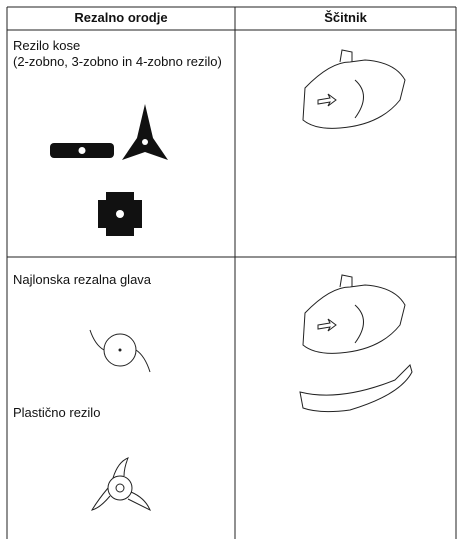 This screenshot has height=539, width=463. Describe the element at coordinates (117, 61) in the screenshot. I see `row-subtitle: (2-zobno, 3-zobno in 4-zobno rezilo)` at that location.